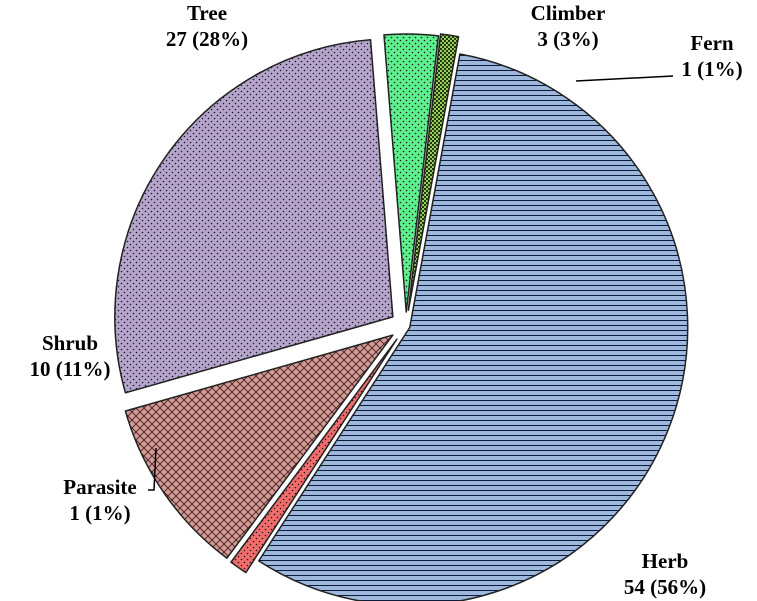 This screenshot has width=757, height=601. What do you see at coordinates (711, 43) in the screenshot?
I see `slice-label-fern: Fern` at bounding box center [711, 43].